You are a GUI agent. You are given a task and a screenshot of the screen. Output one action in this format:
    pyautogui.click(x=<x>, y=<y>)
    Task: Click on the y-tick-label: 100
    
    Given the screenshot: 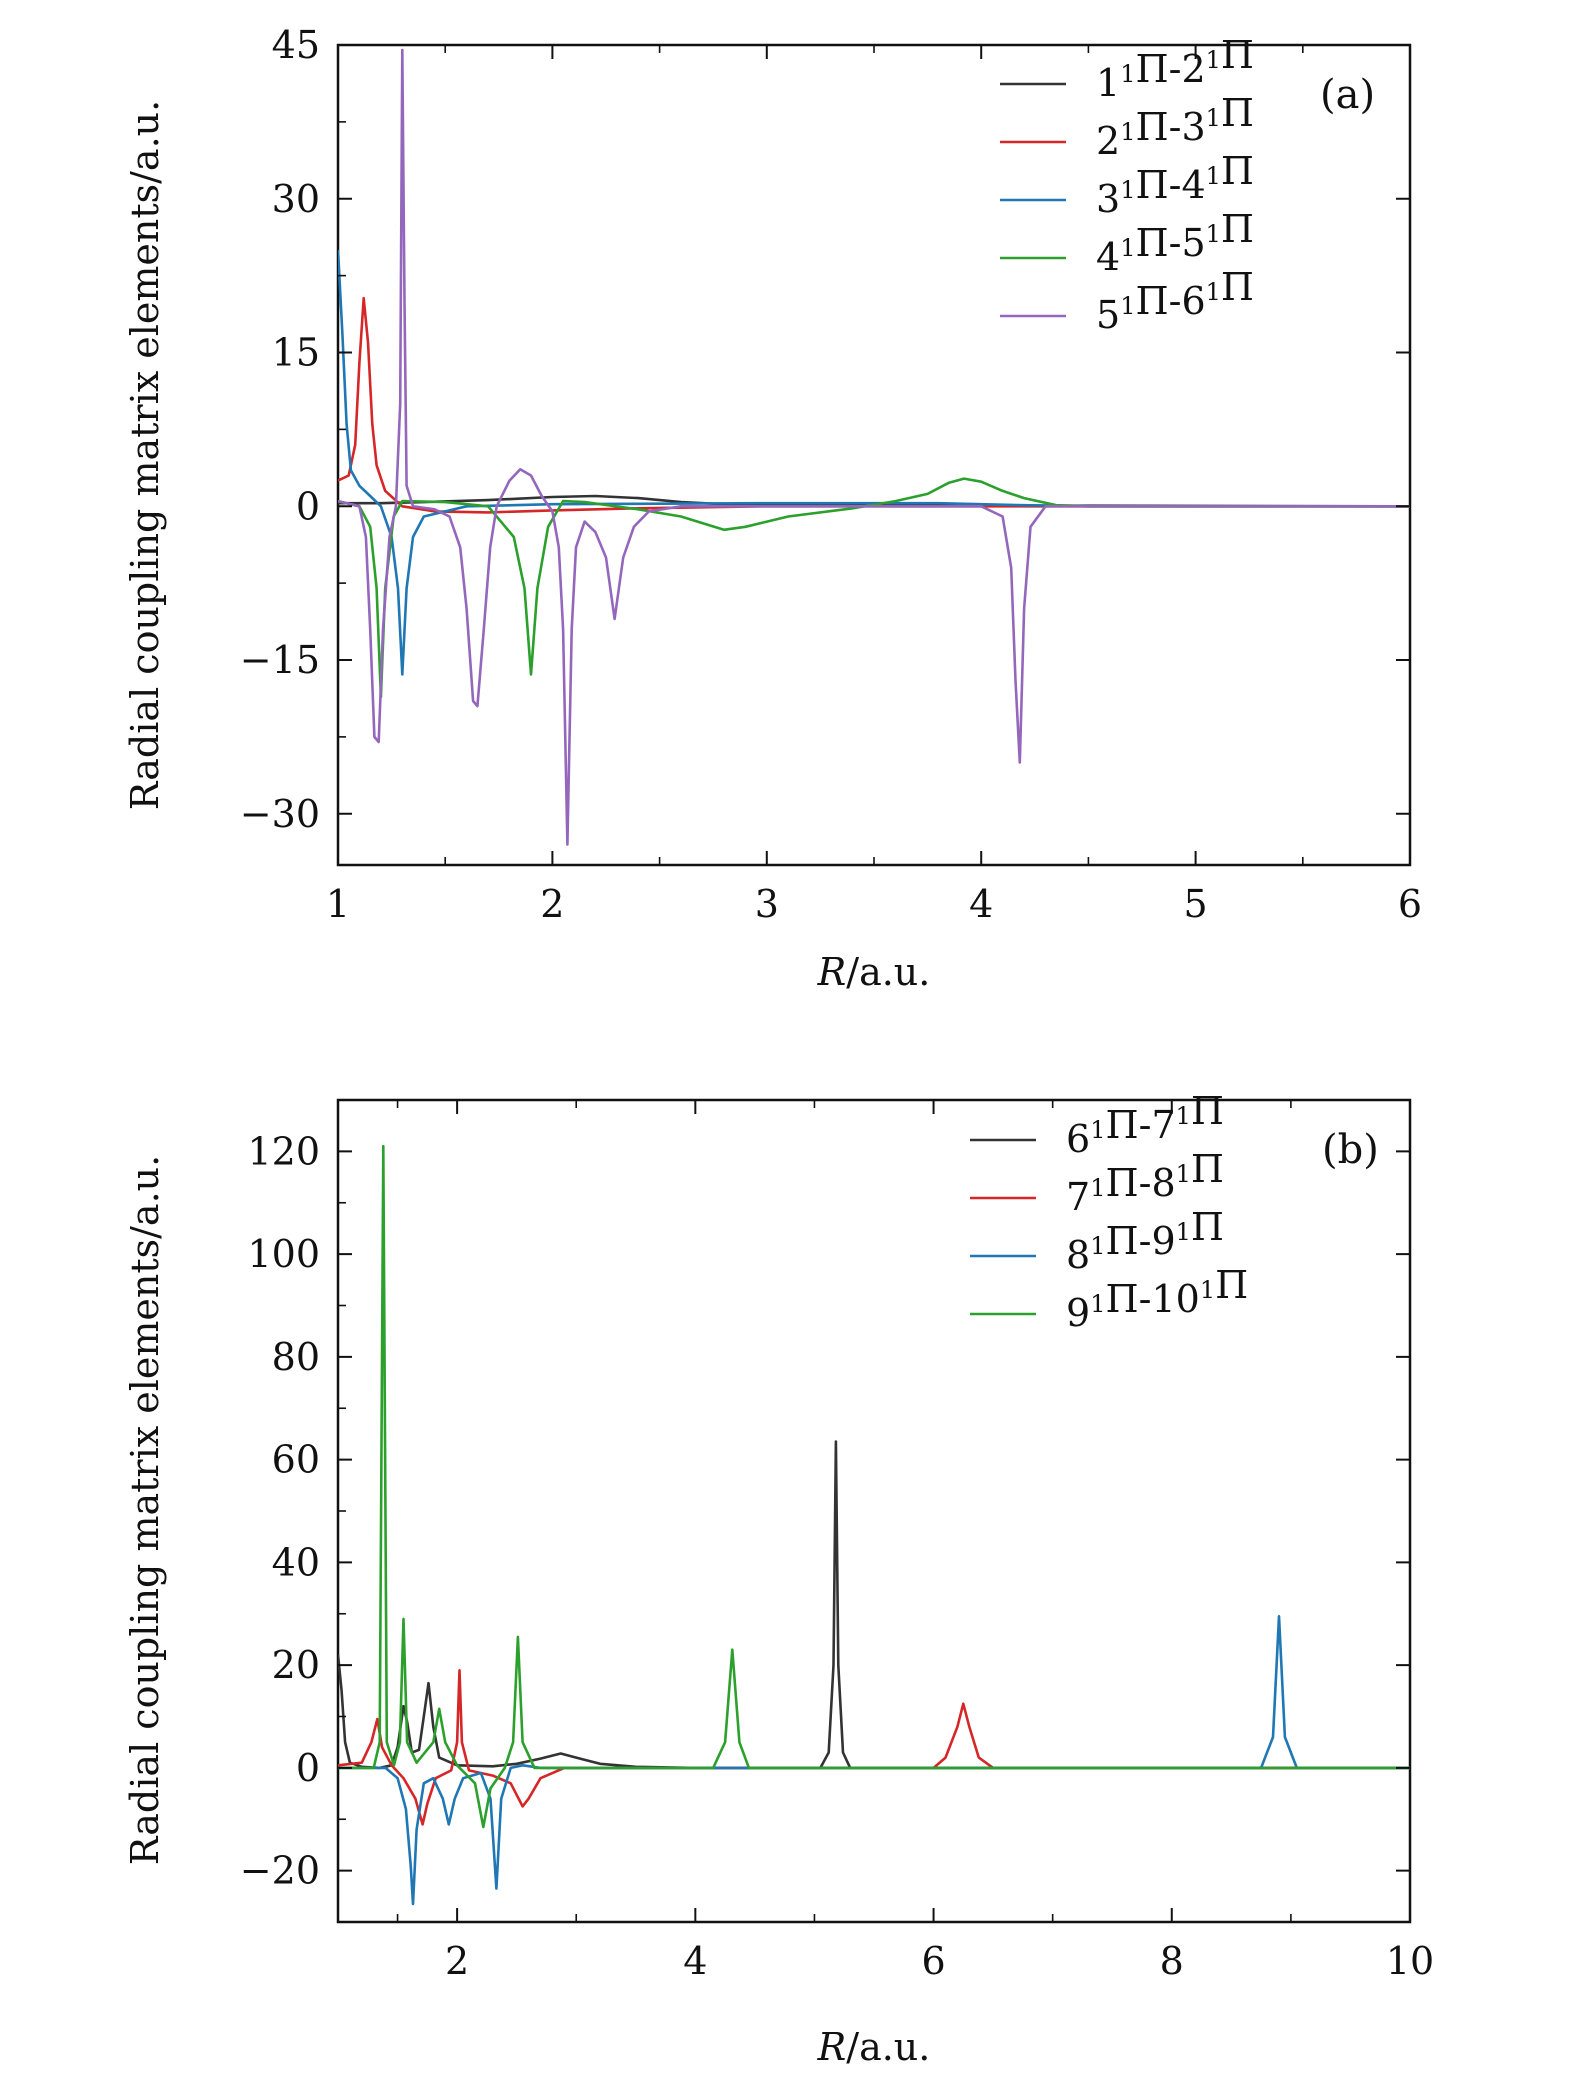 What is the action you would take?
    pyautogui.click(x=283, y=1254)
    